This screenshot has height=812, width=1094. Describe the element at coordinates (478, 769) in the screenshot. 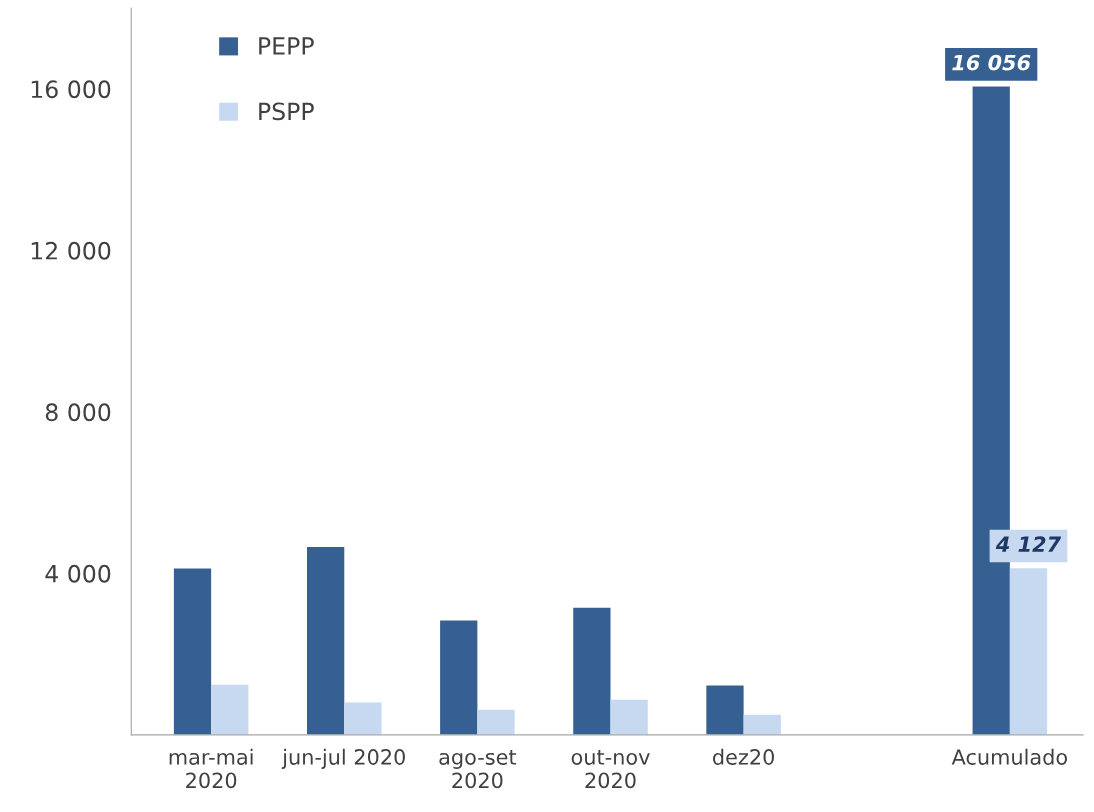

I see `x-tick-label: ago-set 2020` at that location.